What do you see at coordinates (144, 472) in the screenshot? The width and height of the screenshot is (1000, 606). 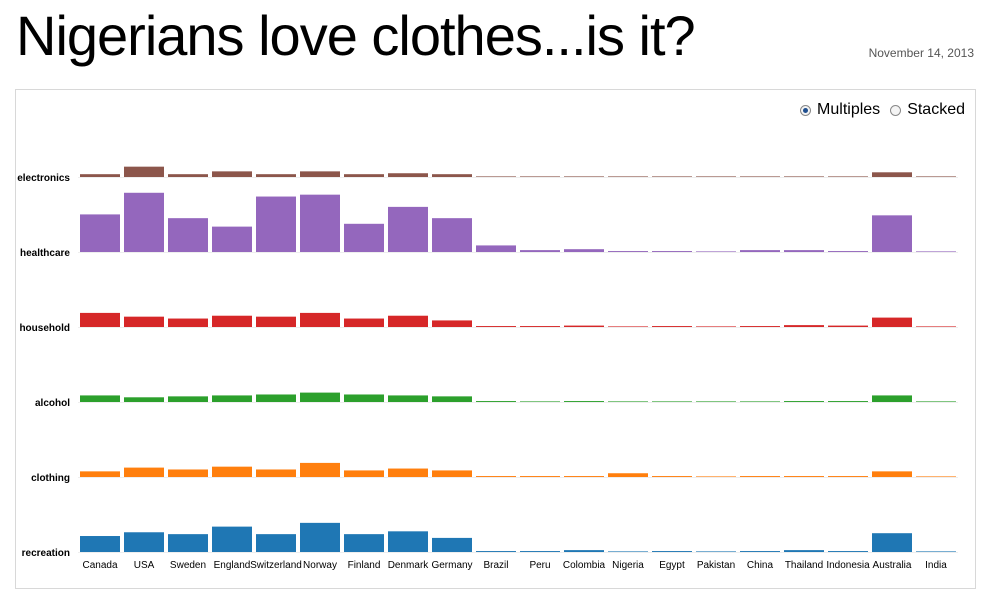 I see `bar-clothing-usa` at bounding box center [144, 472].